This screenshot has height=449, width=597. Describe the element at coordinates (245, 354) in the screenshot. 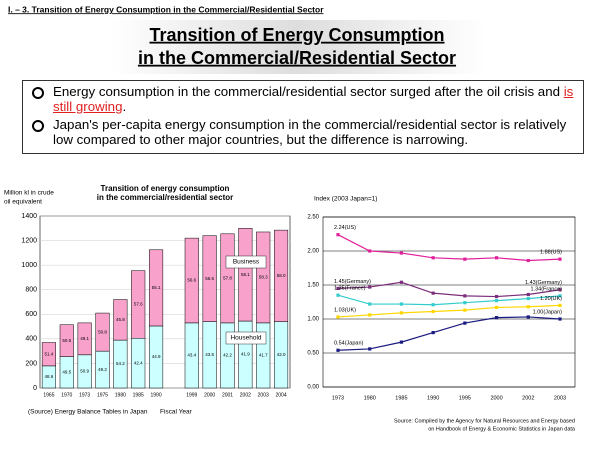

I see `value-label: 41.9` at that location.